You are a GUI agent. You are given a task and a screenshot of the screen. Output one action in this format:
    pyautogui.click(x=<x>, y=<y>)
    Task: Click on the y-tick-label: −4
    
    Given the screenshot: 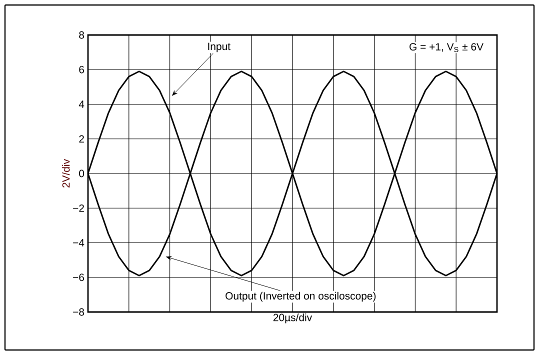 What is the action you would take?
    pyautogui.click(x=78, y=242)
    